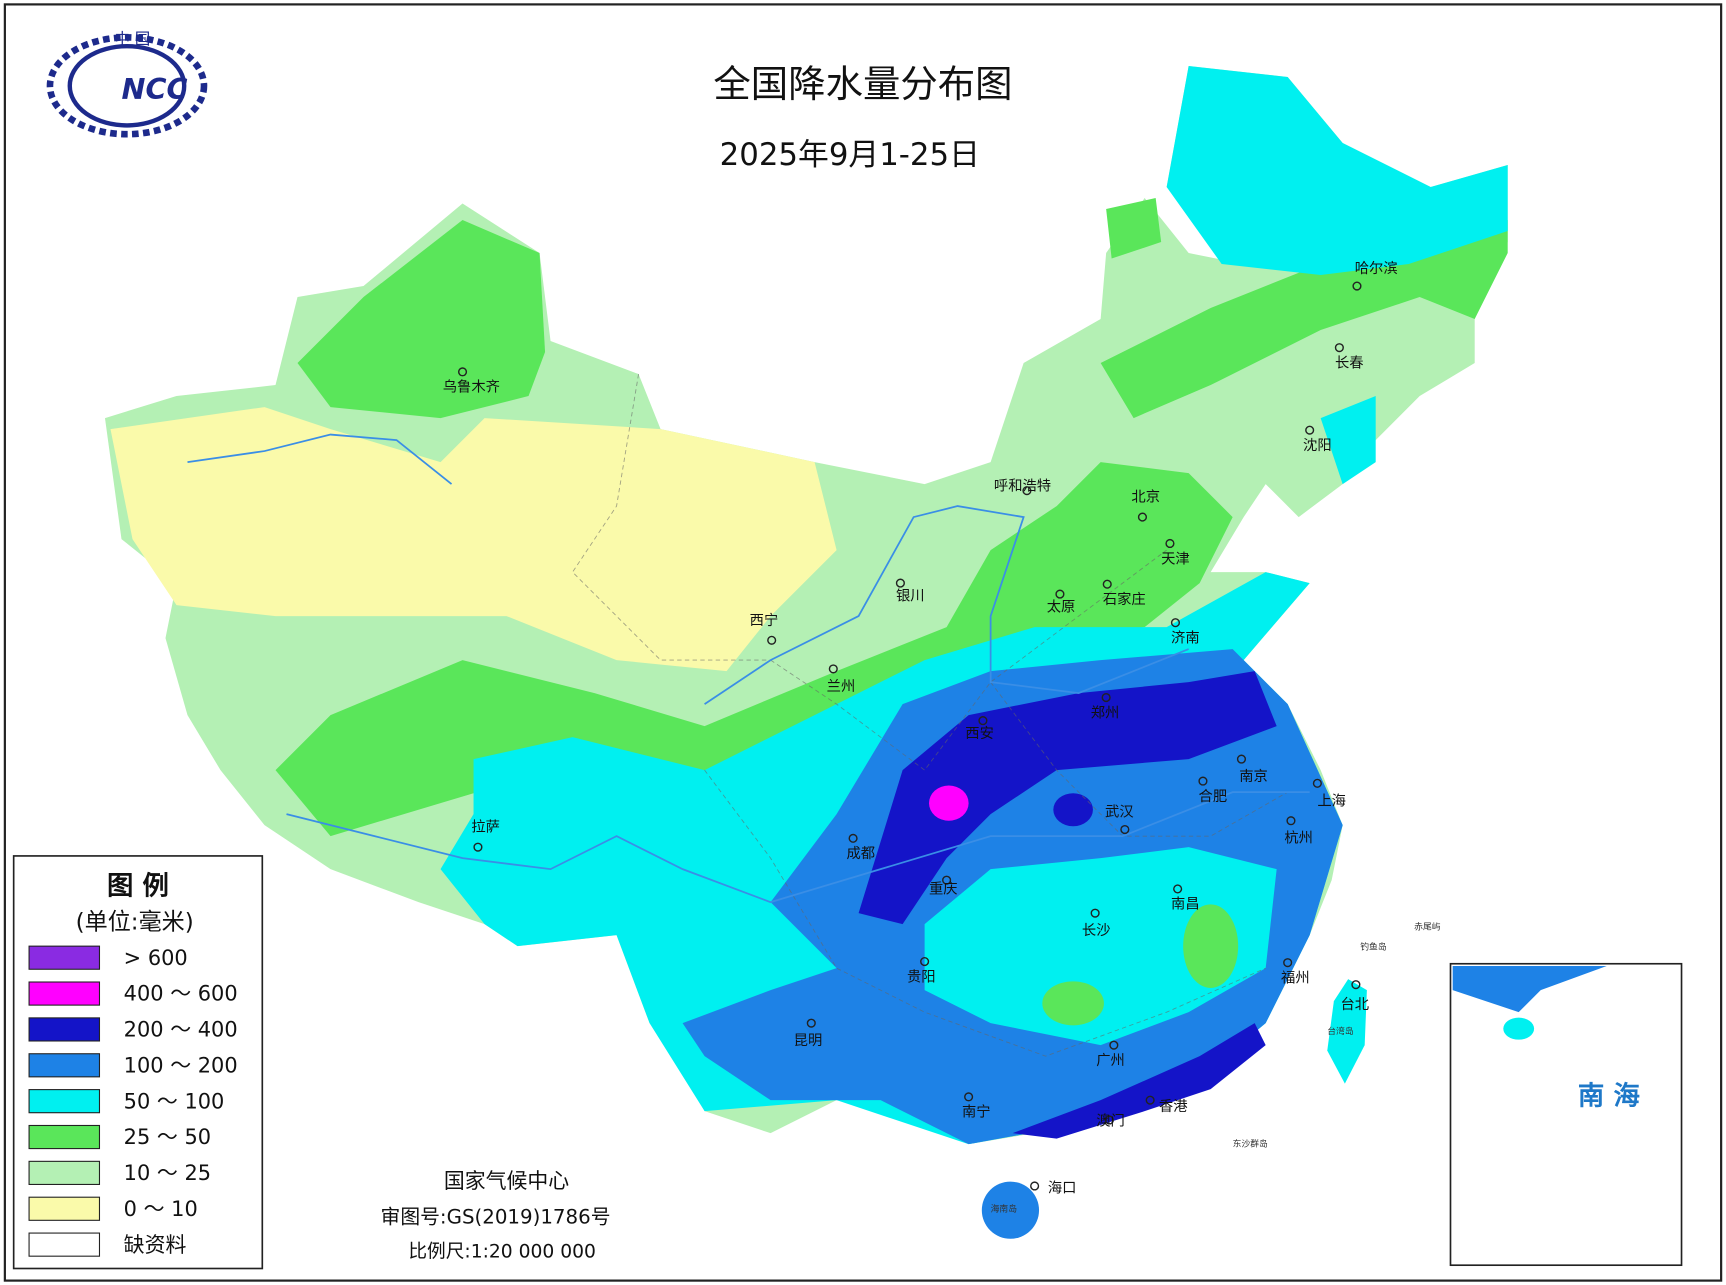 The height and width of the screenshot is (1285, 1726). I want to click on city-label: 北京, so click(1145, 497).